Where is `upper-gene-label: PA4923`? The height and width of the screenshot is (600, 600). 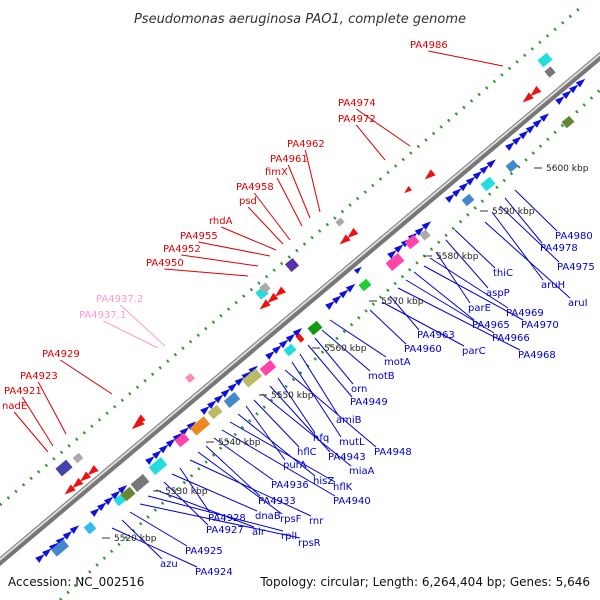 upper-gene-label: PA4923 is located at coordinates (39, 376).